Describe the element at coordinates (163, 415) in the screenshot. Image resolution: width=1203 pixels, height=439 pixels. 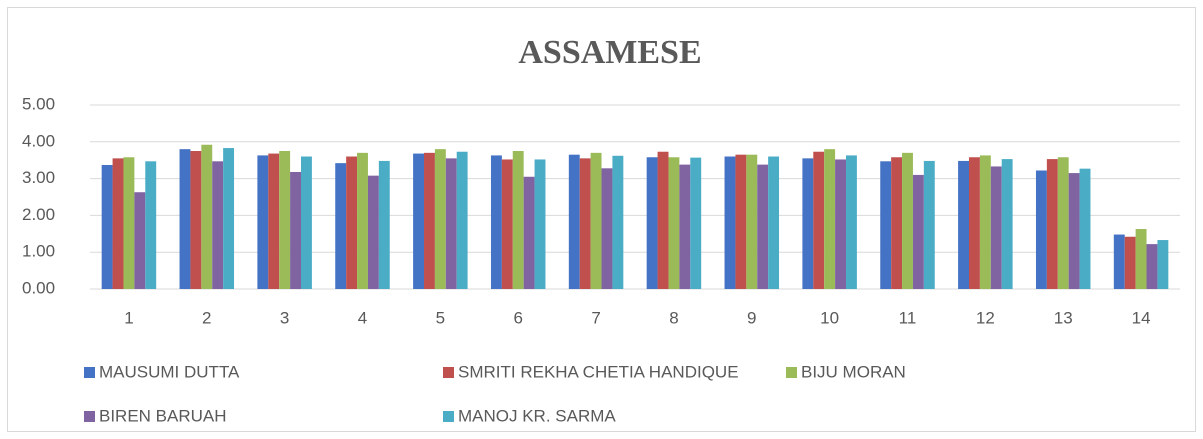
I see `legend-label: BIREN BARUAH` at that location.